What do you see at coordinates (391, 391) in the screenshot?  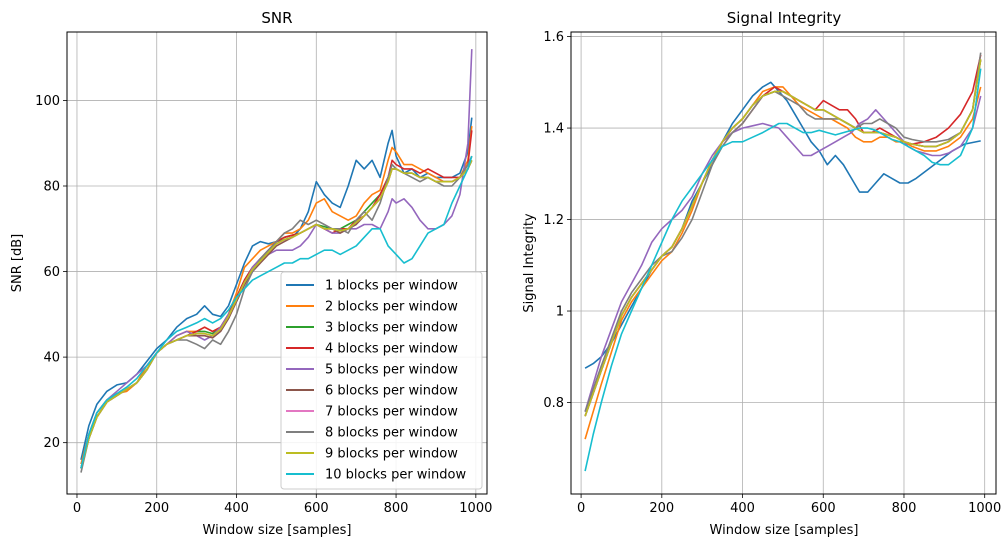 I see `legend-label: 6 blocks per window` at bounding box center [391, 391].